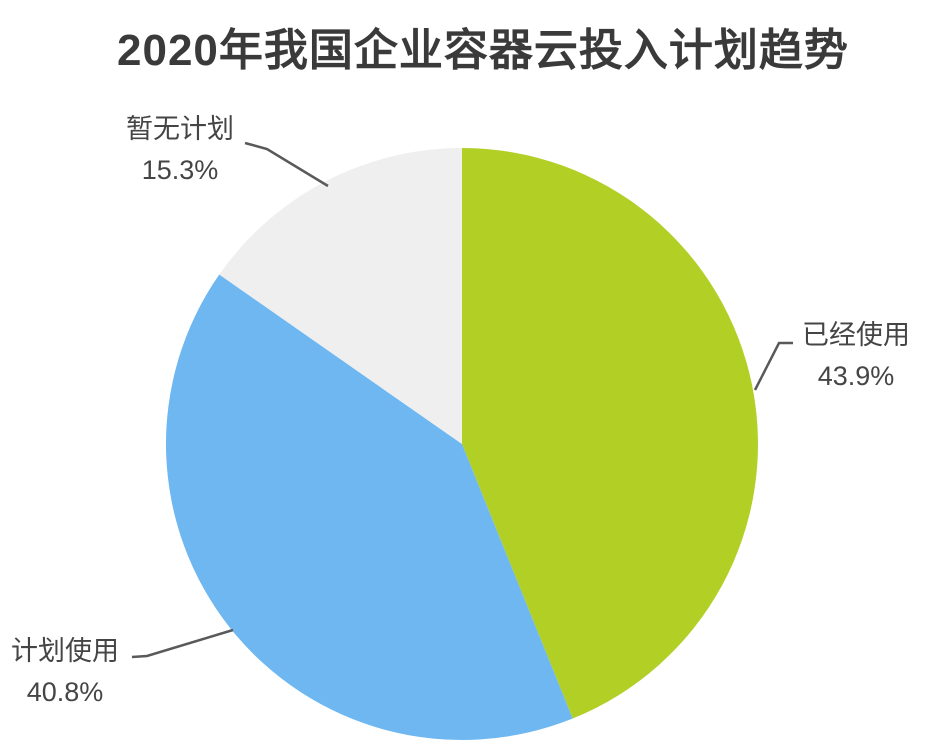 The image size is (927, 756). Describe the element at coordinates (849, 356) in the screenshot. I see `label-already-used: 已经使用 43.9%` at that location.